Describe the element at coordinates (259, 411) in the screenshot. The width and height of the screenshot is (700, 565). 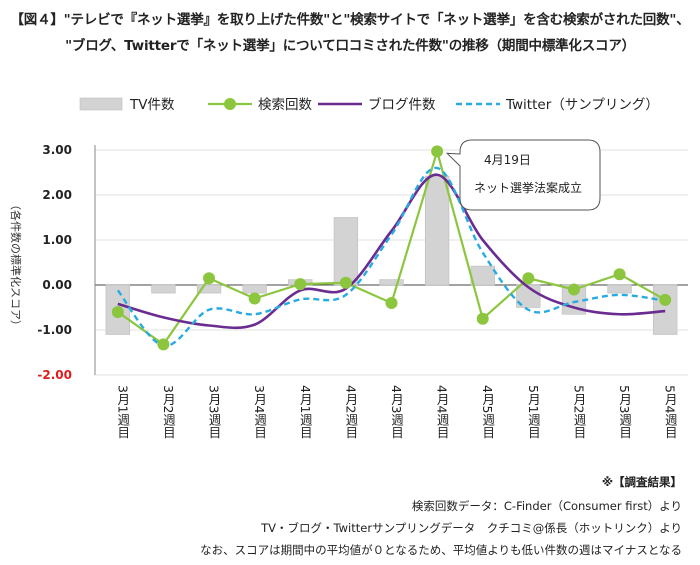
I see `x-tick-label: 3月4週目` at that location.